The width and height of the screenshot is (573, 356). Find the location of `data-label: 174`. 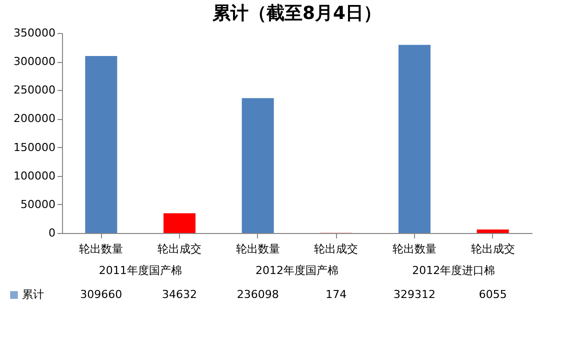

data-label: 174 is located at coordinates (336, 294).